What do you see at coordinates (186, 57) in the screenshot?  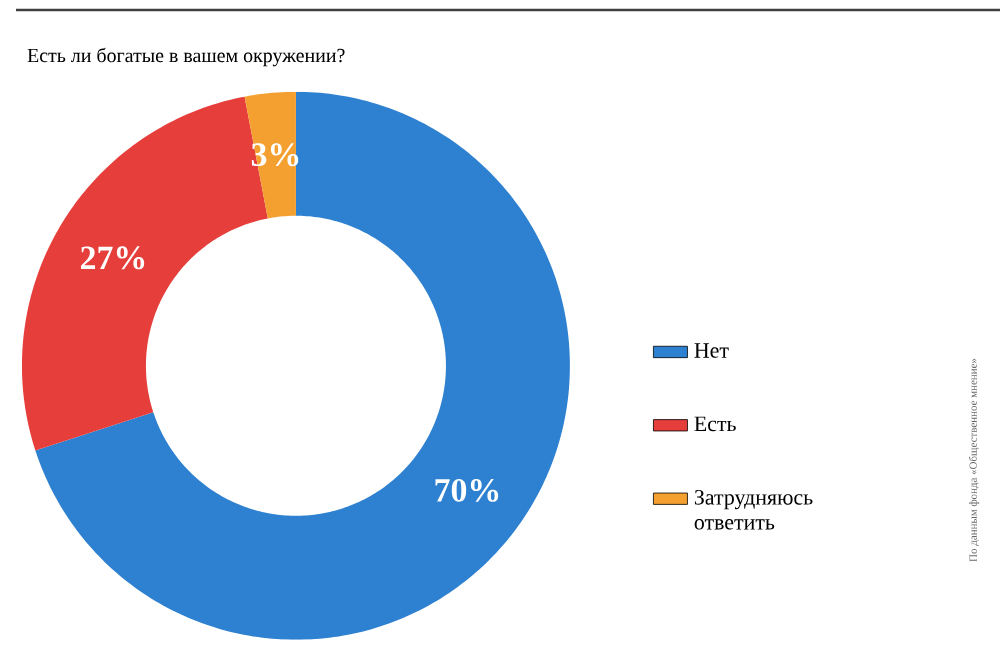 I see `chart-title: Есть ли богатые в вашем окружении?` at bounding box center [186, 57].